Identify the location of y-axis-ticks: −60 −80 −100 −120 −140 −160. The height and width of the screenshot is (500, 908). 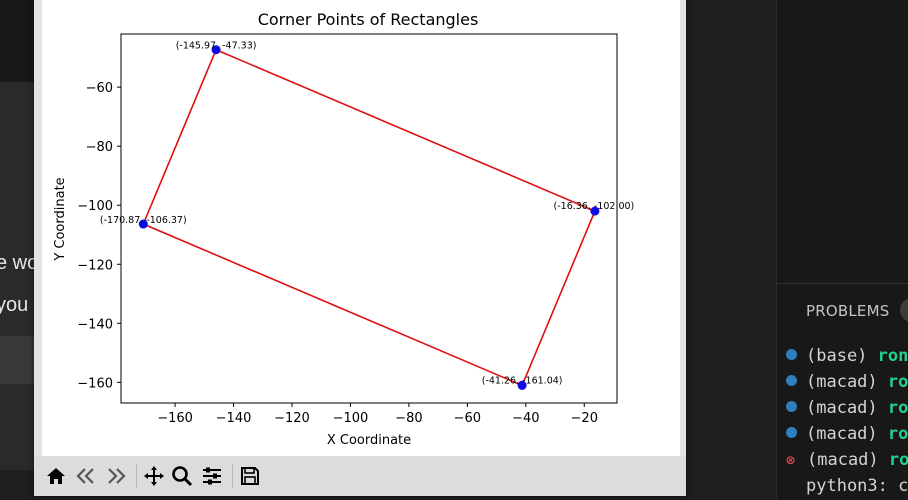
(99, 236).